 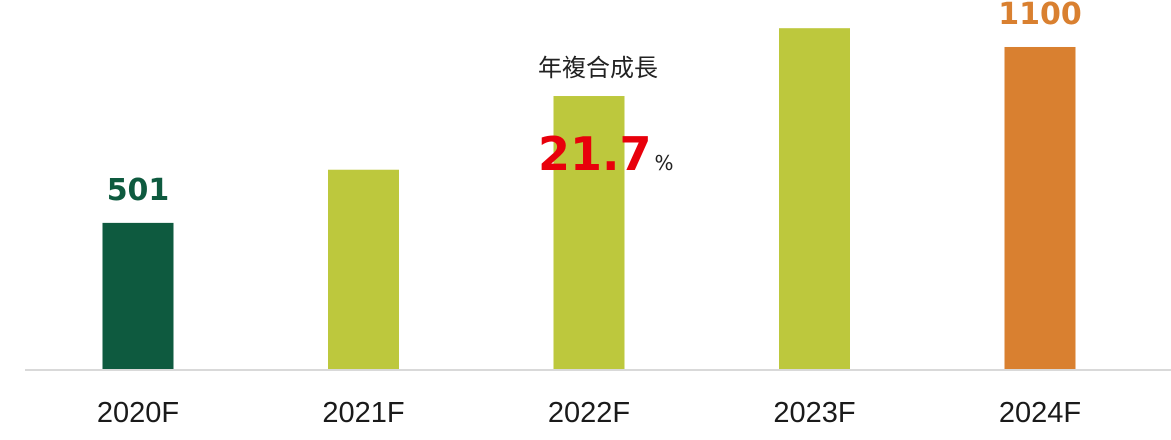 What do you see at coordinates (138, 296) in the screenshot?
I see `bar-2020F` at bounding box center [138, 296].